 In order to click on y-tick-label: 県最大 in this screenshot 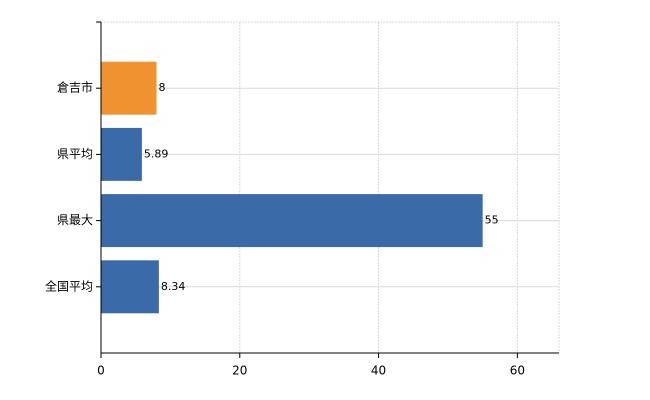, I will do `click(75, 220)`.